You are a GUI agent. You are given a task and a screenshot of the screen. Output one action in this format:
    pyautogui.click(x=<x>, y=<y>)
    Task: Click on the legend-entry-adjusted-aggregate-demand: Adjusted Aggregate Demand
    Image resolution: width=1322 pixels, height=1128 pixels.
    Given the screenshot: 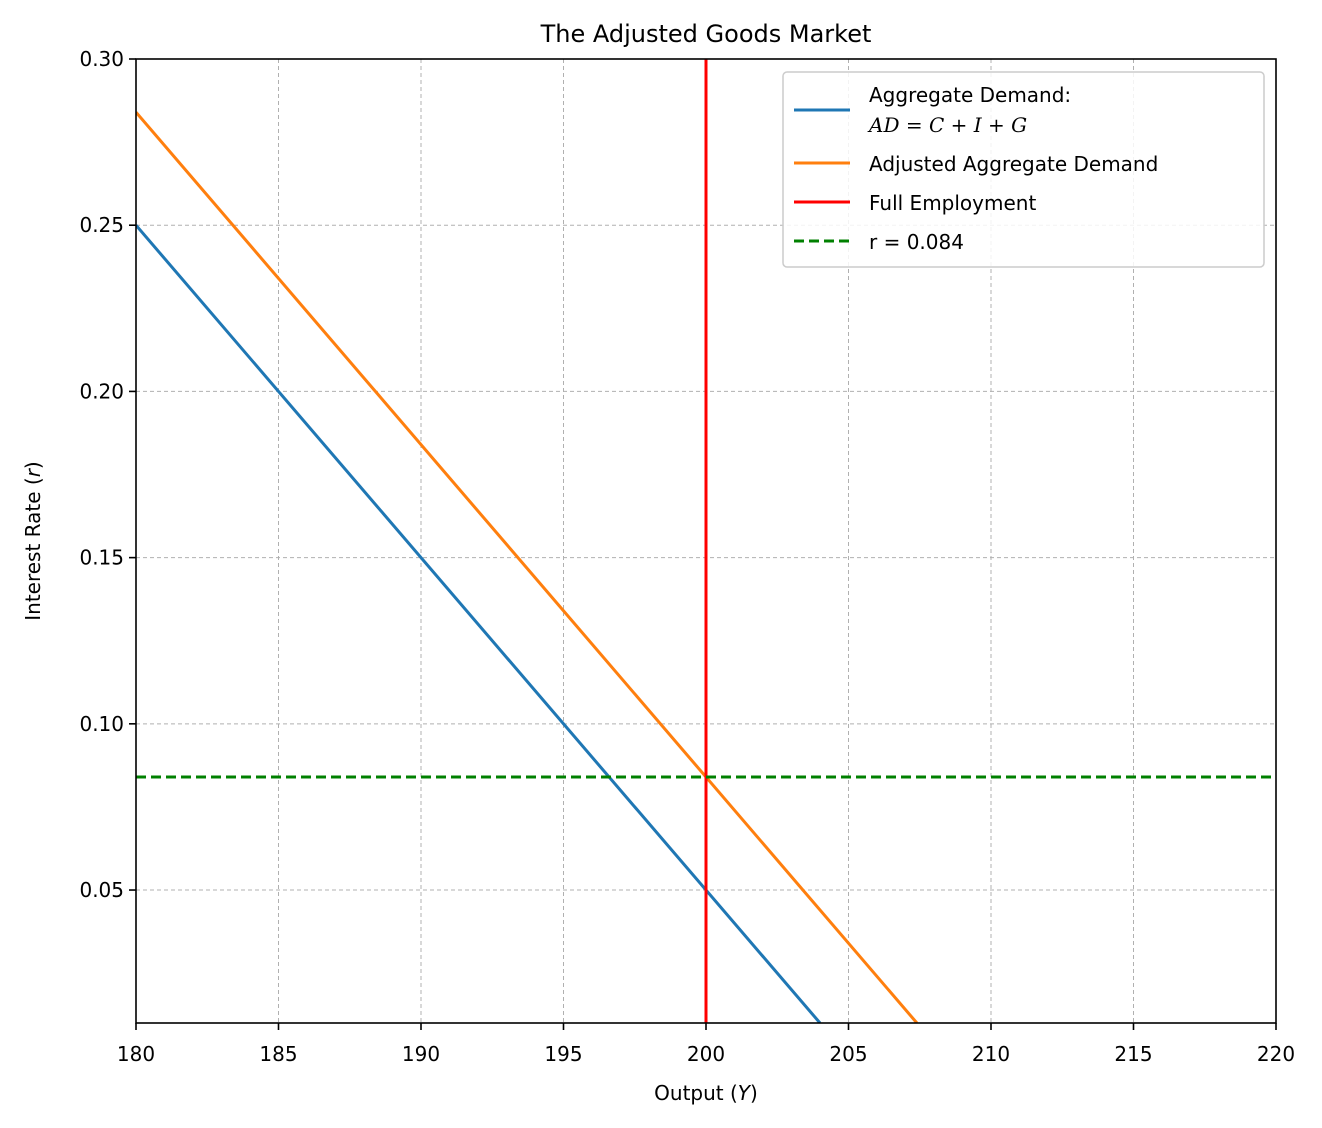 What is the action you would take?
    pyautogui.click(x=976, y=164)
    